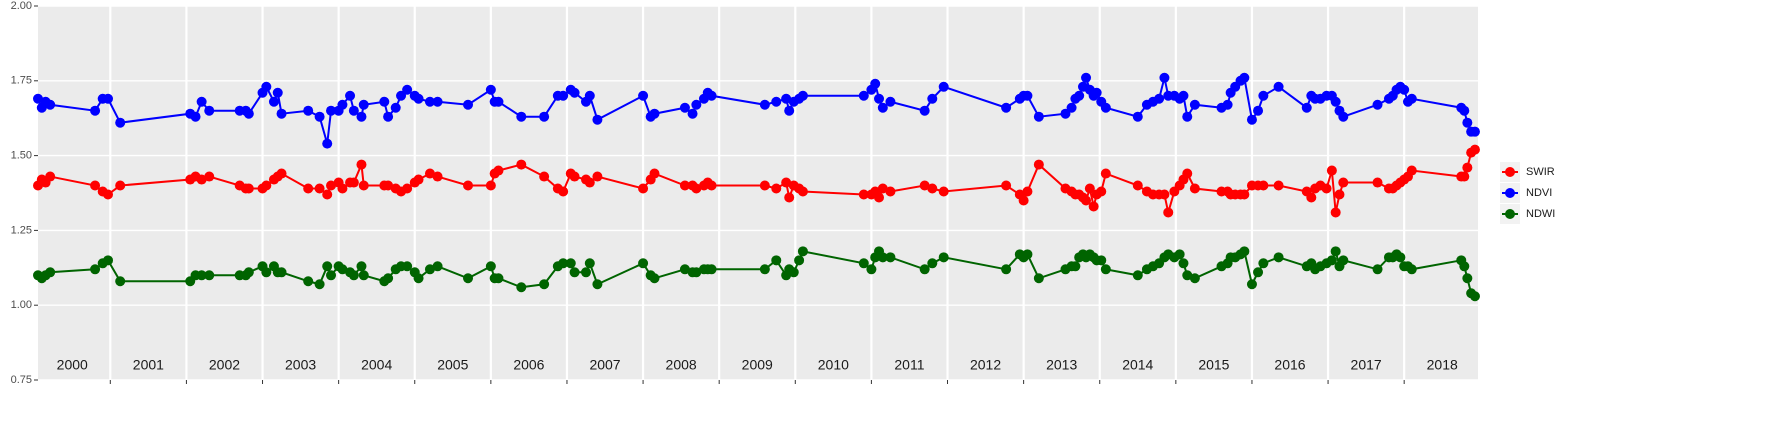 The height and width of the screenshot is (442, 1773). What do you see at coordinates (224, 365) in the screenshot?
I see `year-label: 2002` at bounding box center [224, 365].